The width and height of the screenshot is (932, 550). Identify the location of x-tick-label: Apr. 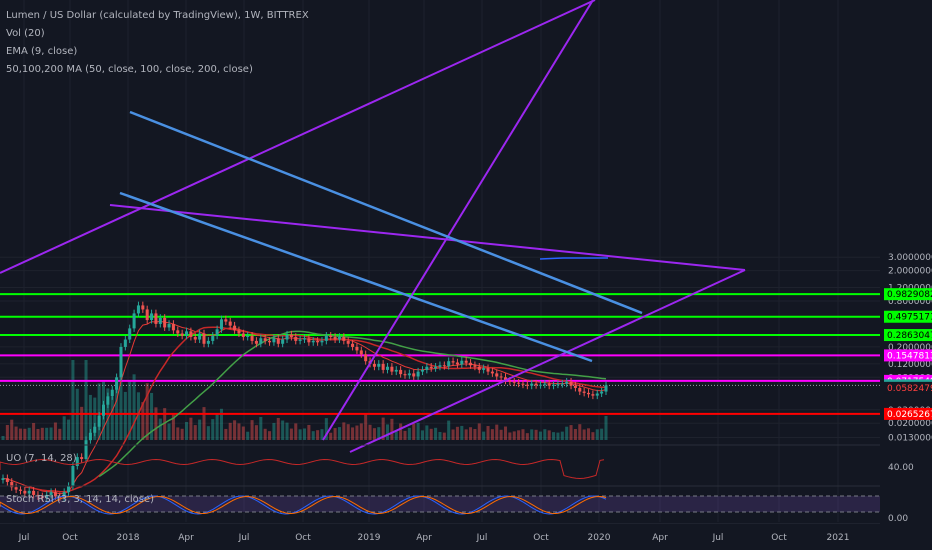
(186, 538).